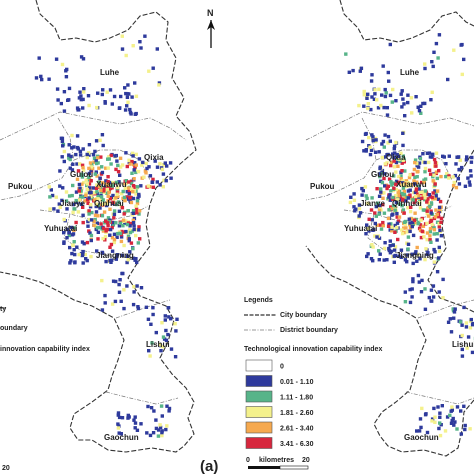 The height and width of the screenshot is (474, 474). Describe the element at coordinates (297, 382) in the screenshot. I see `legend-class-label: 0.01 - 1.10` at that location.